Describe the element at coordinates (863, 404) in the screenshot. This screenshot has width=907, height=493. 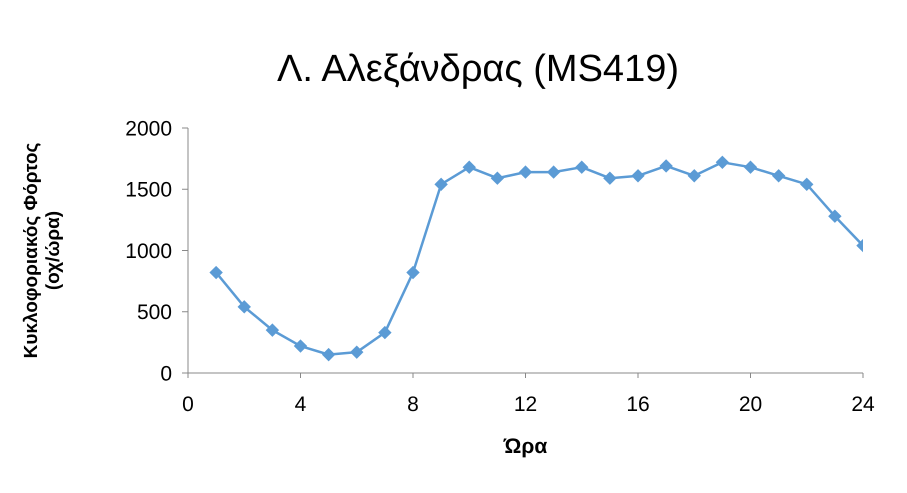
I see `x-tick-label: 24` at that location.